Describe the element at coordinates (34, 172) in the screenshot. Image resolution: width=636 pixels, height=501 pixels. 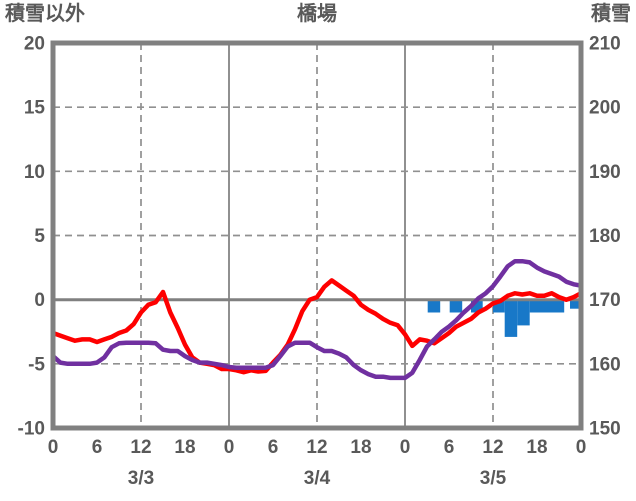
I see `left-axis-tick-label: 10` at that location.